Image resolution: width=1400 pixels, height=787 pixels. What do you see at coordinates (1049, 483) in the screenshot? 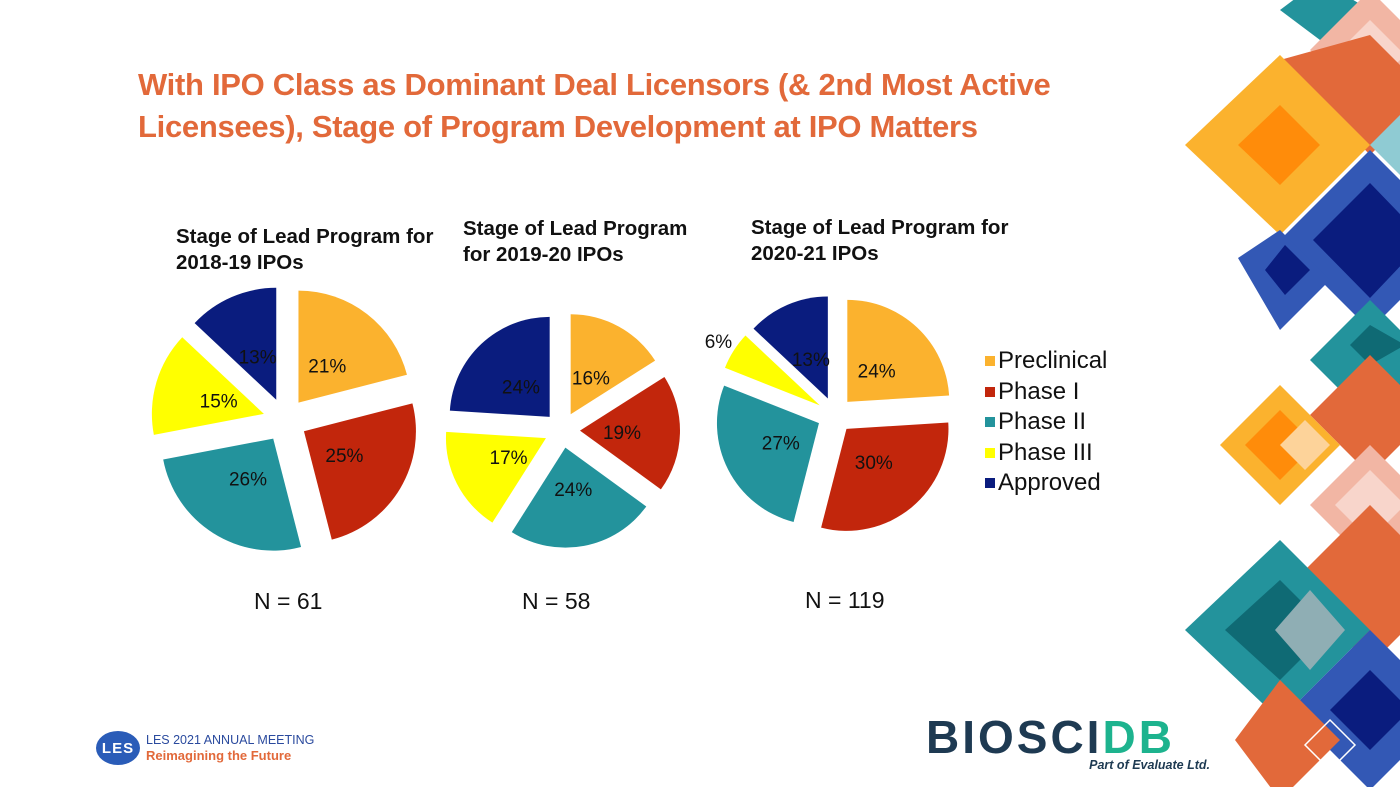
I see `legend-label: Approved` at bounding box center [1049, 483].